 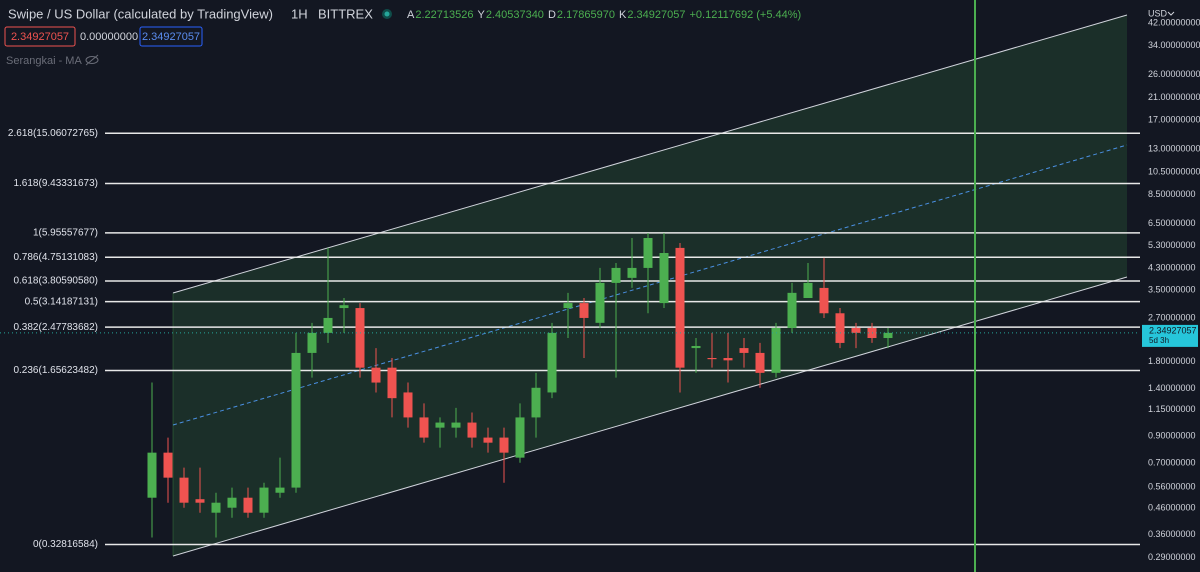 I want to click on fib-label: 0.618(3.80590580), so click(x=55, y=281).